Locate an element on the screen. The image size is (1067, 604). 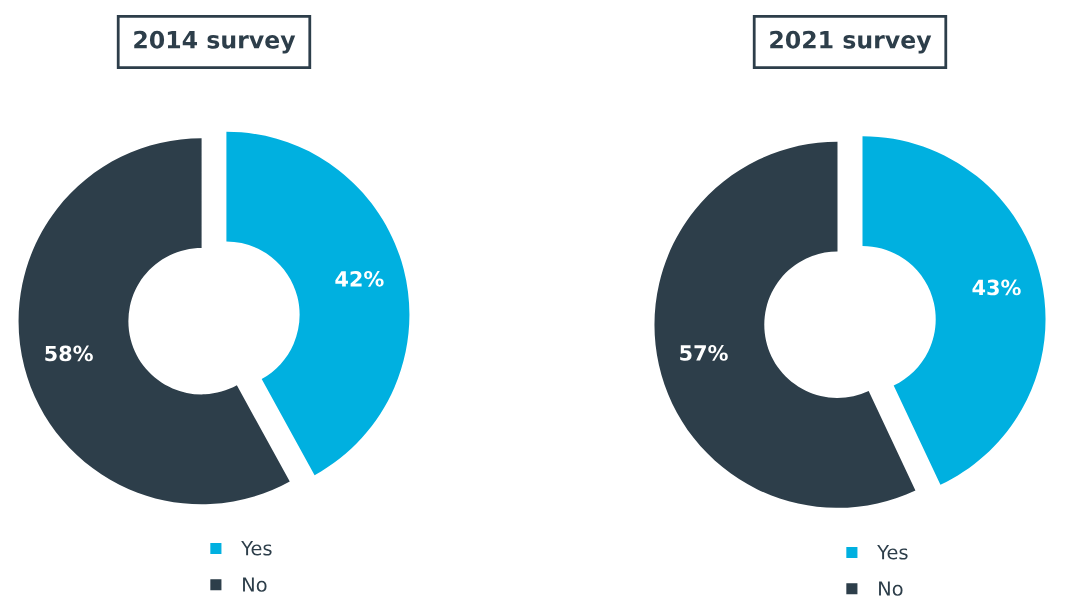
chart-title: 2014 survey is located at coordinates (215, 42).